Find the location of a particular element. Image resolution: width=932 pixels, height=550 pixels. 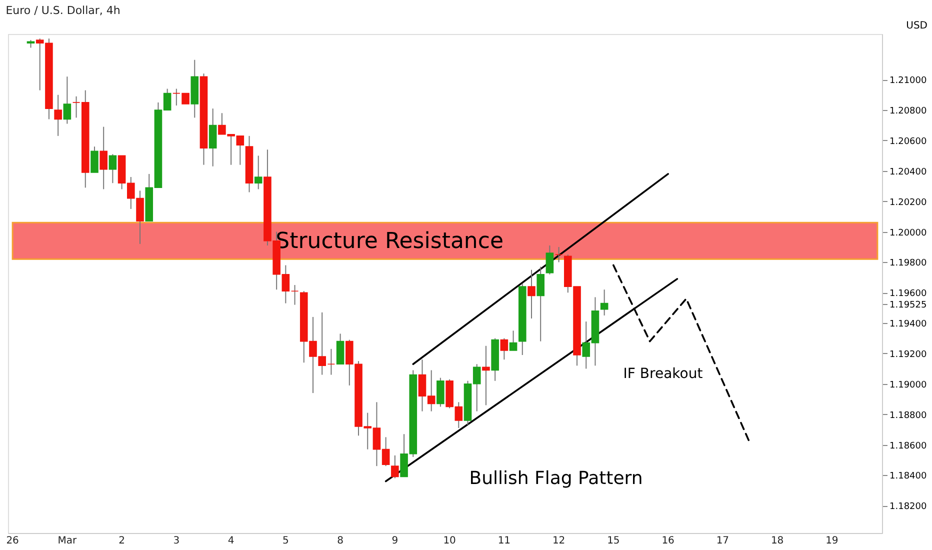

y-tick-label: 1.19200 is located at coordinates (908, 355).